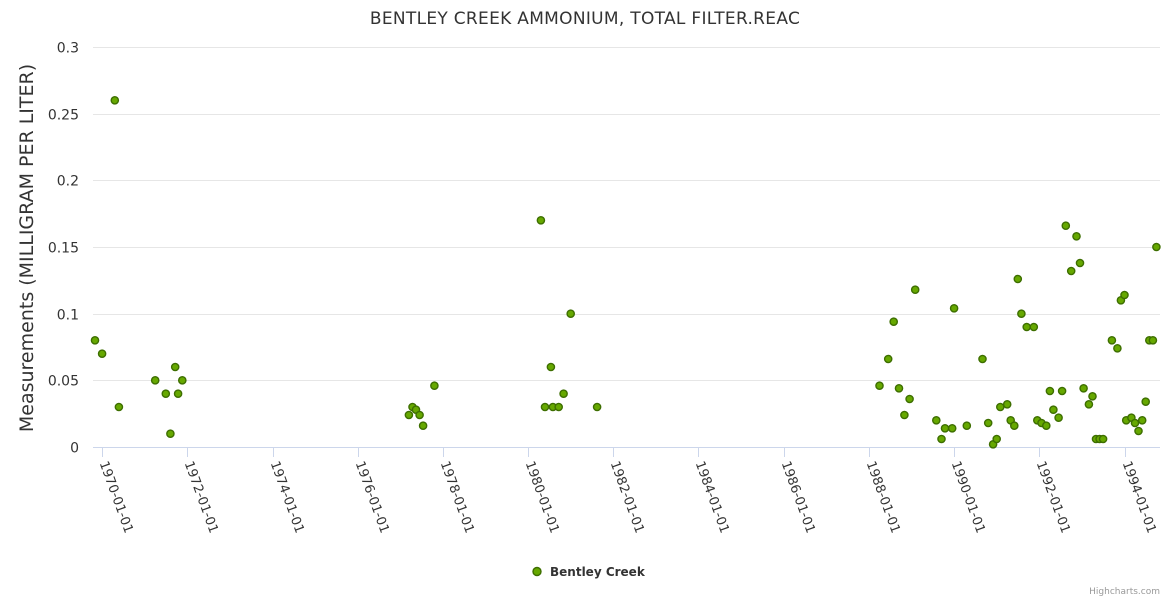 Image resolution: width=1170 pixels, height=600 pixels. Describe the element at coordinates (883, 497) in the screenshot. I see `x-tick-label: 1988-01-01` at that location.